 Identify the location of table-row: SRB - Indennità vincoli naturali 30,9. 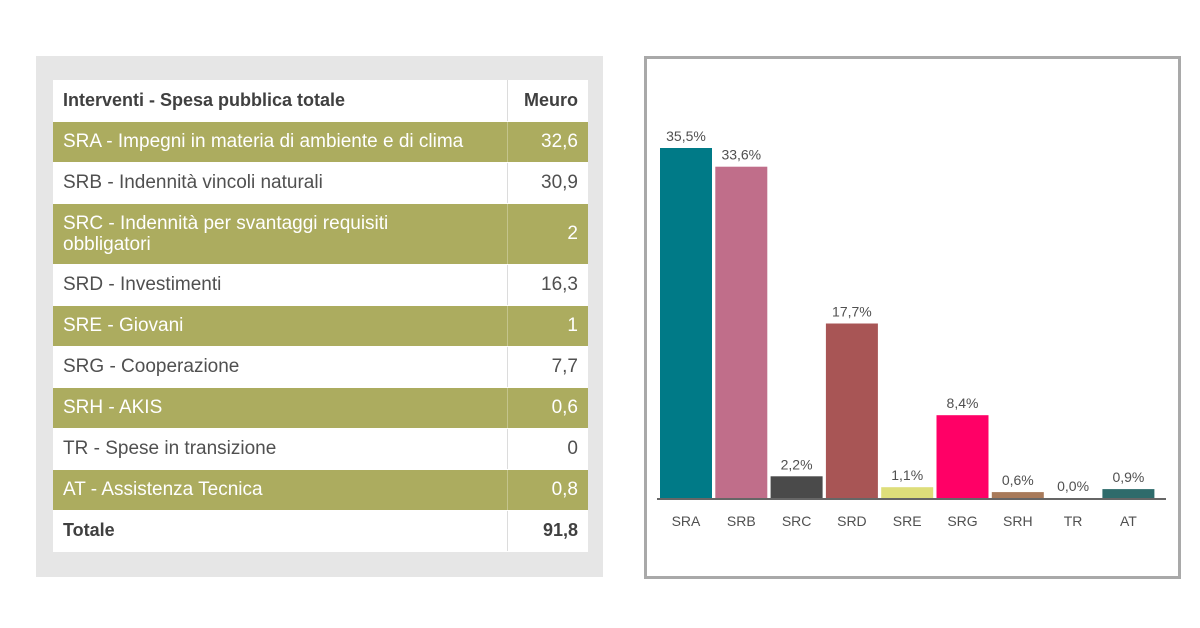
(320, 183).